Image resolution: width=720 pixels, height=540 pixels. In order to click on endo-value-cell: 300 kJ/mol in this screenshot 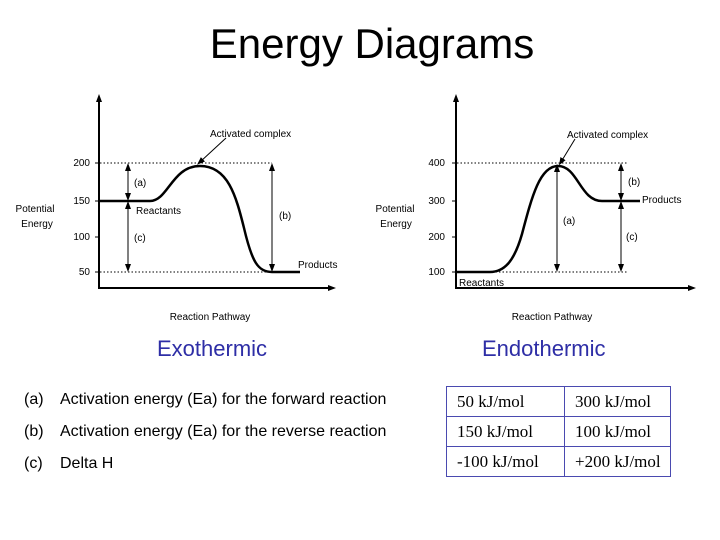, I will do `click(617, 401)`.